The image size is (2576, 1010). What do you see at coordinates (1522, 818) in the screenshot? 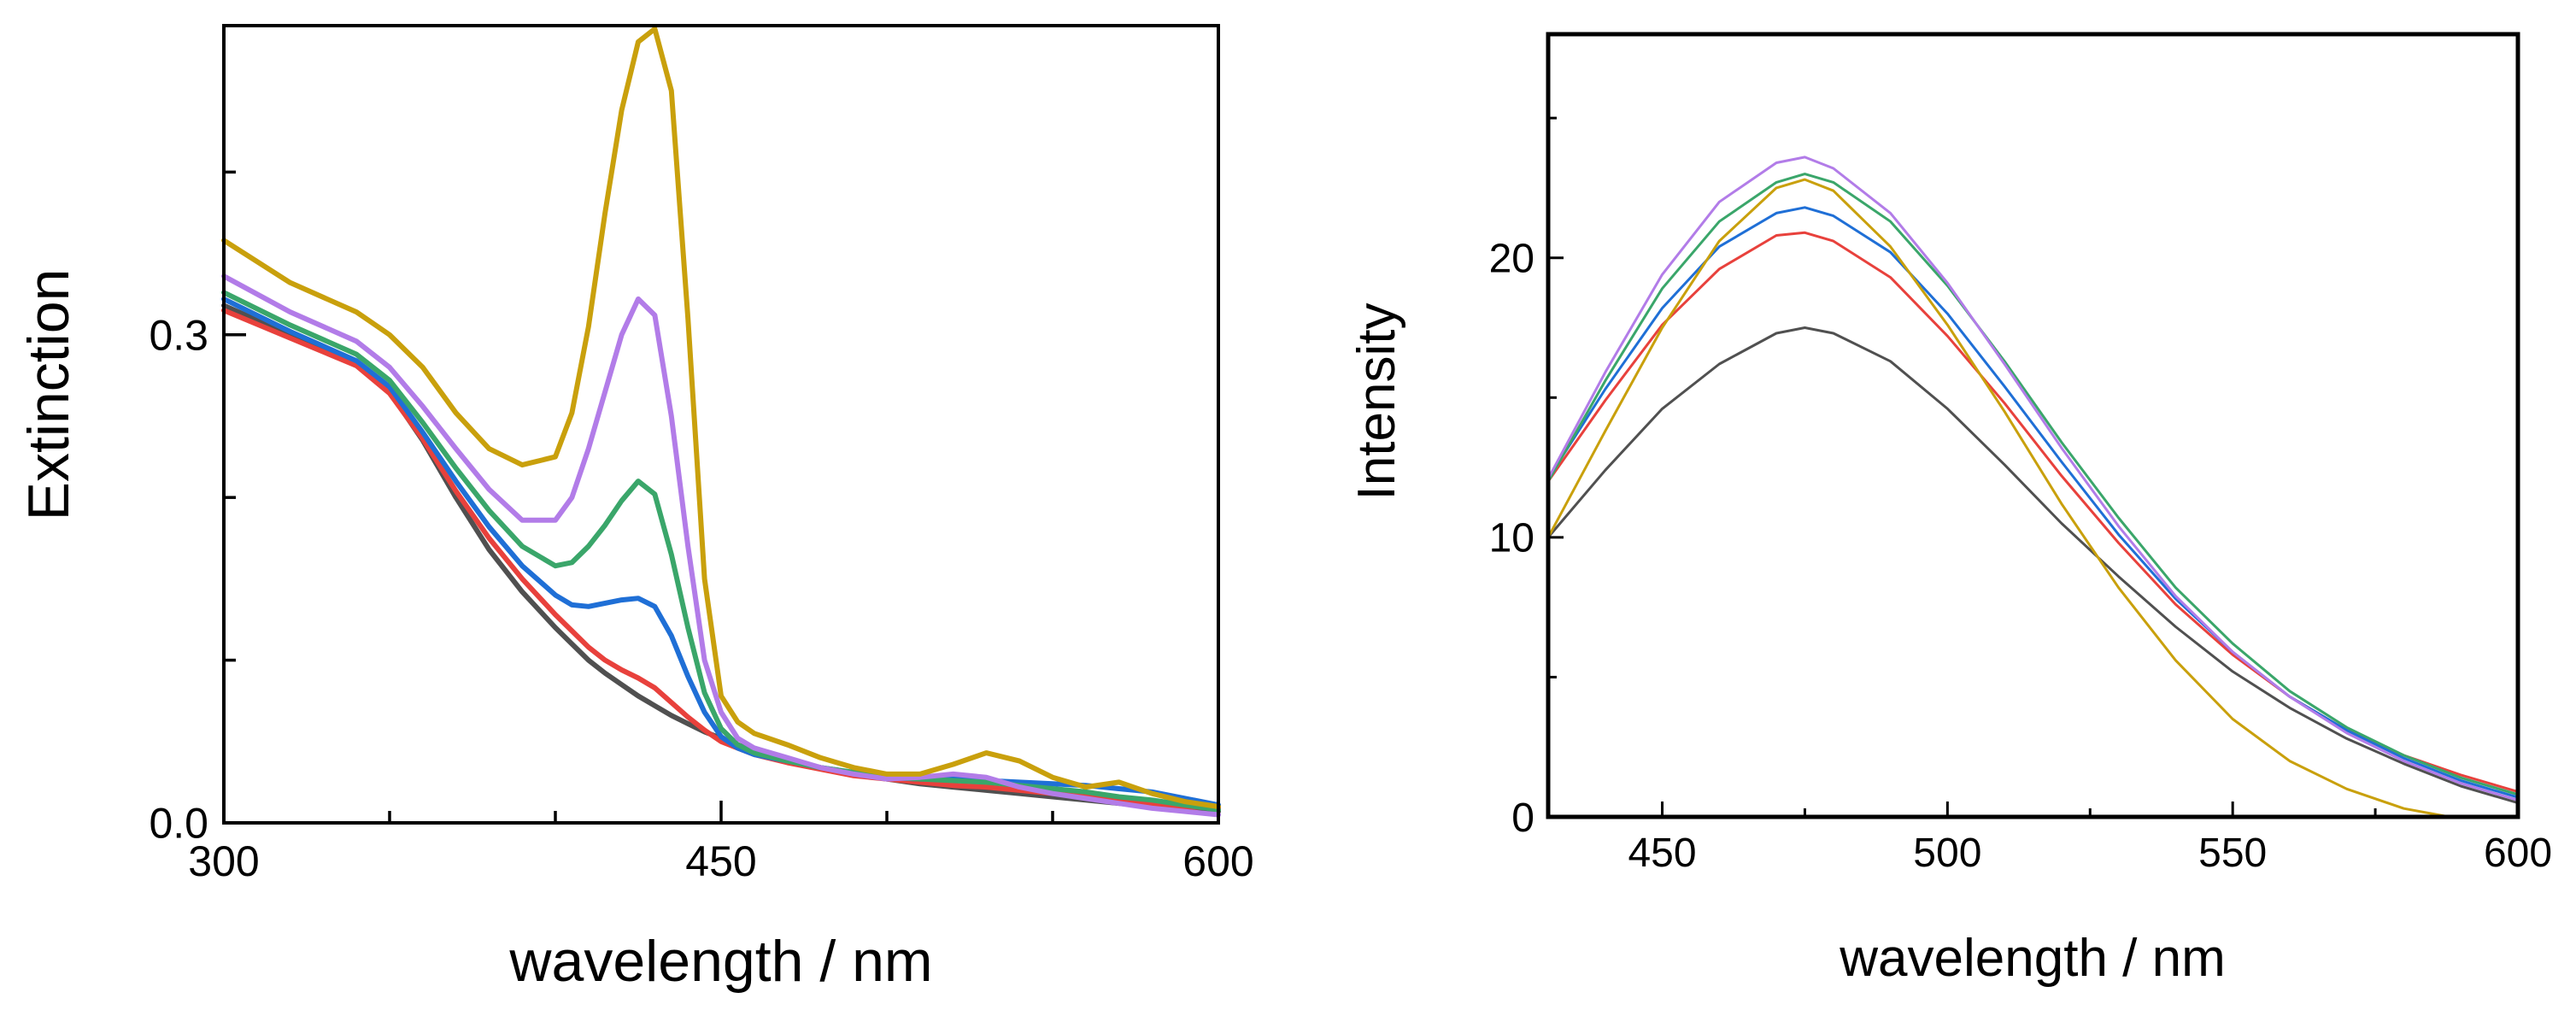
I see `emission-y-tick-label: 0` at bounding box center [1522, 818].